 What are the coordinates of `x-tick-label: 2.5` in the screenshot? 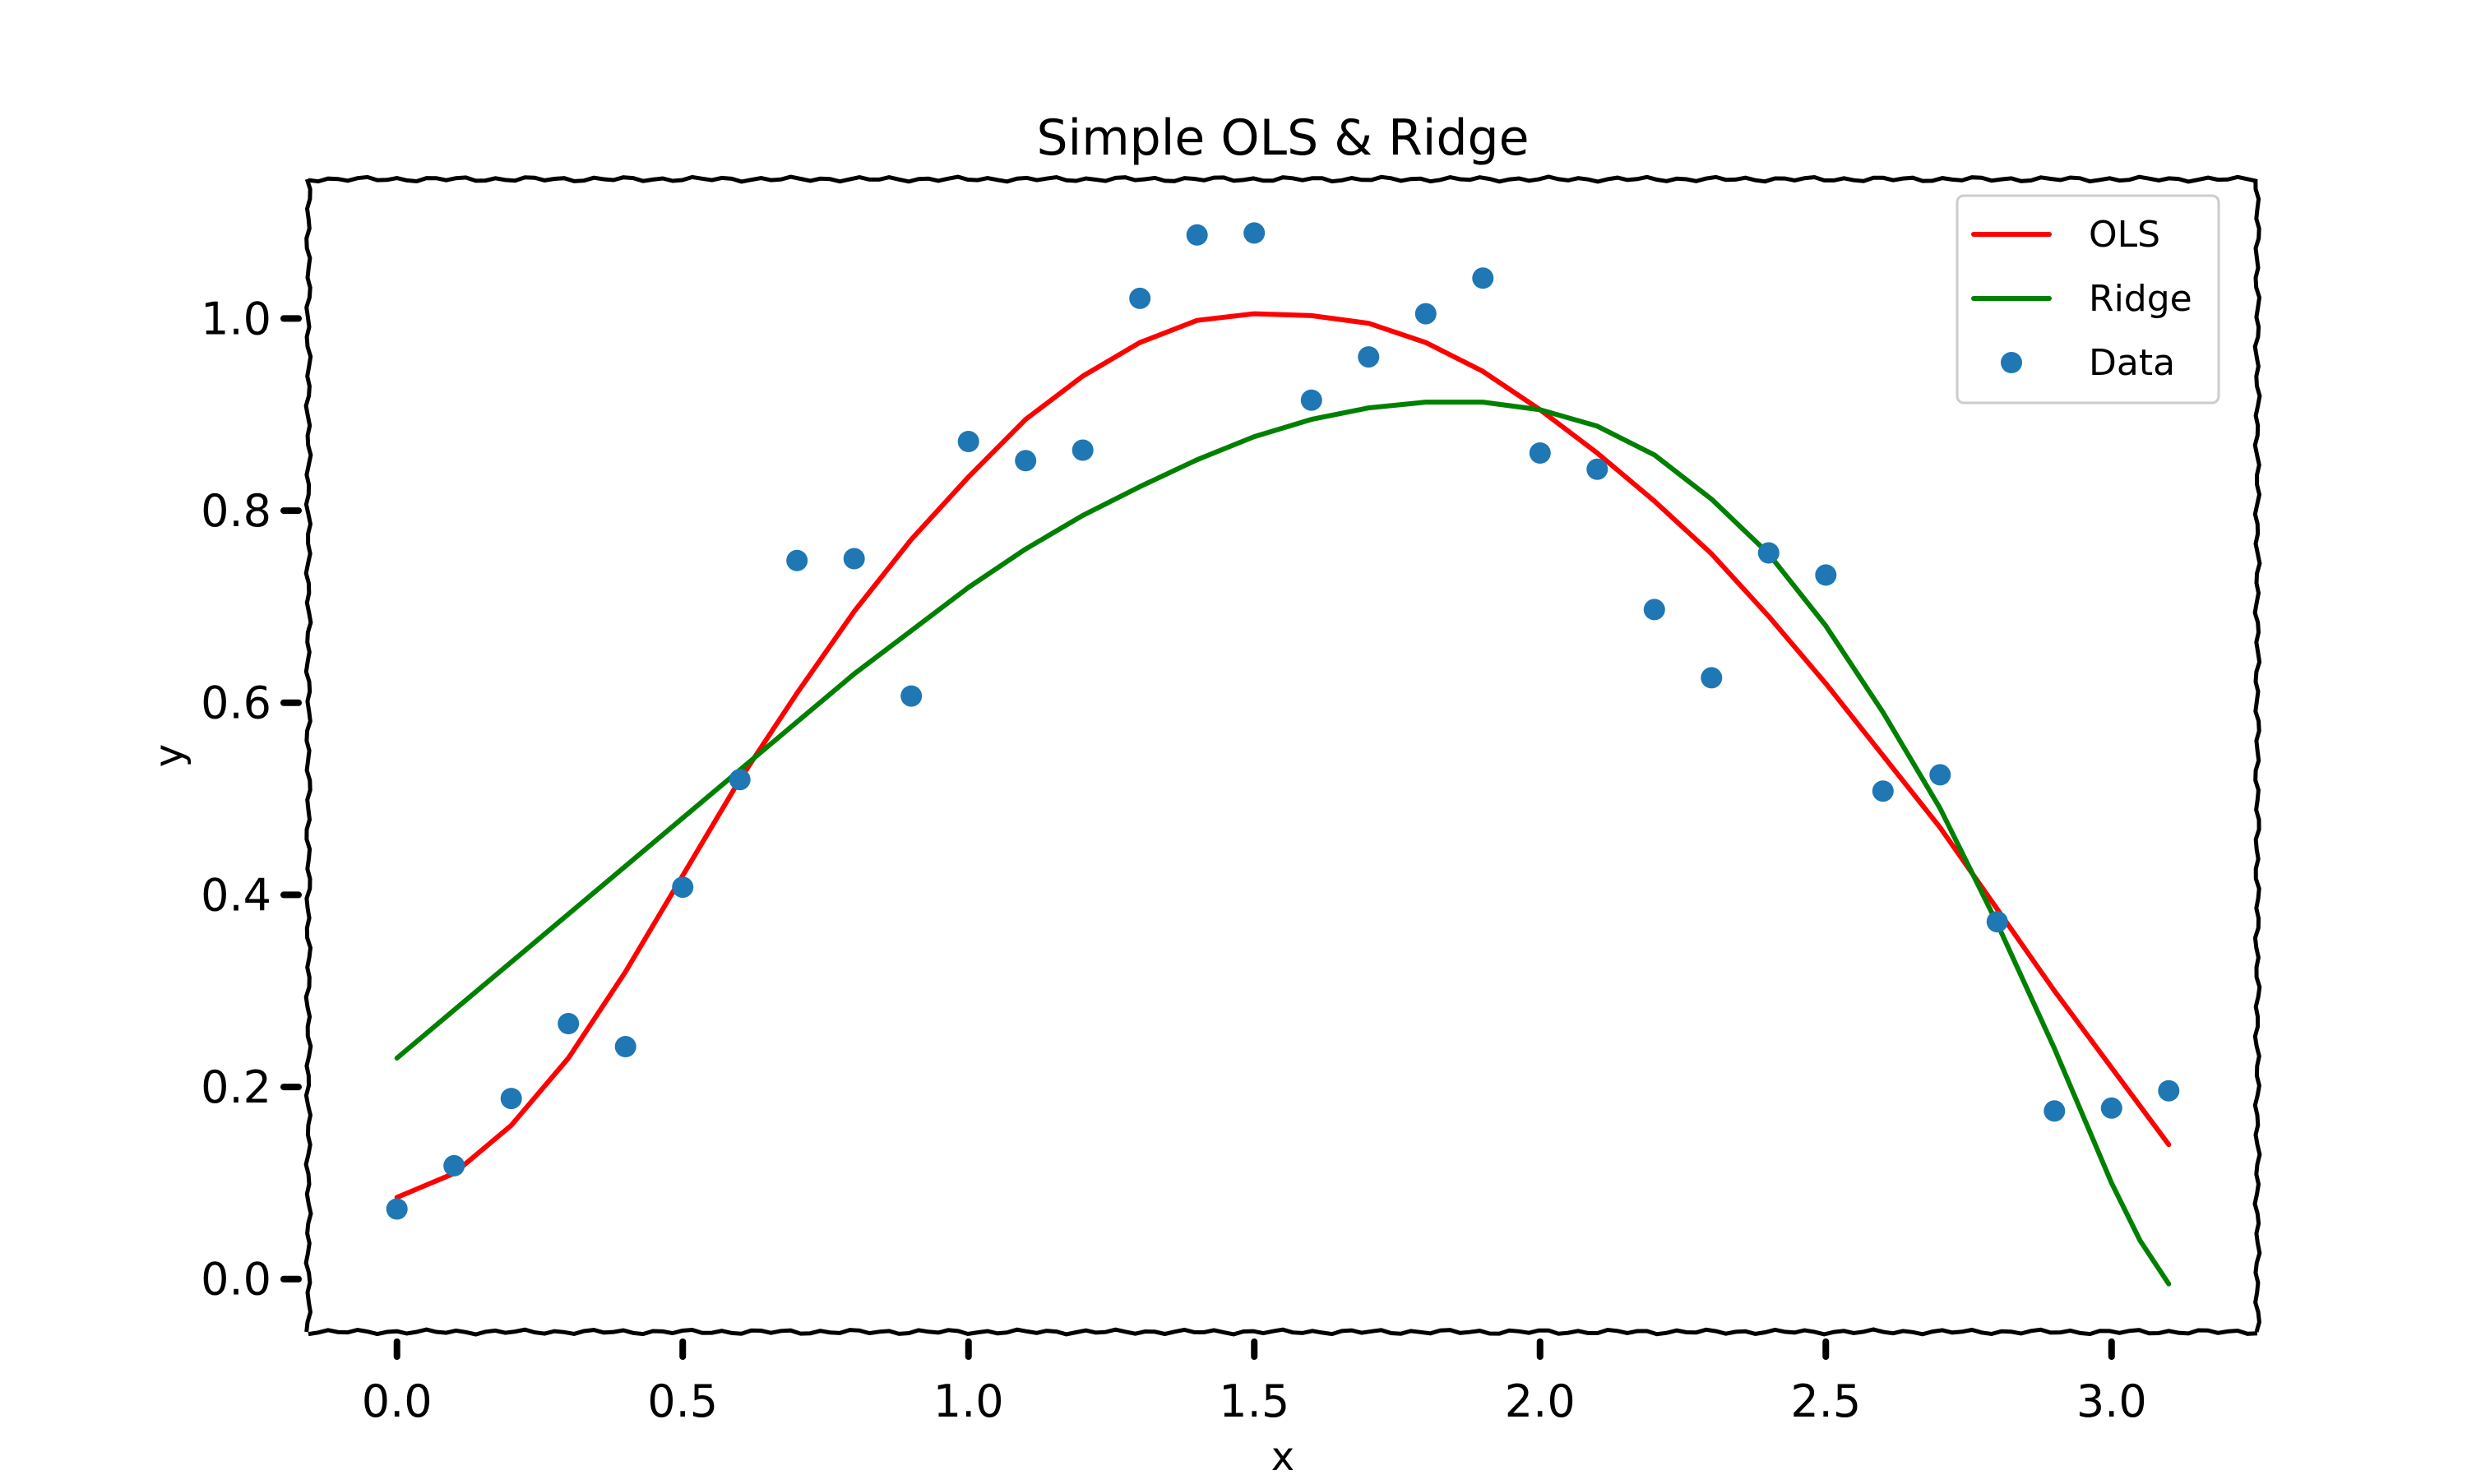 It's located at (1825, 1401).